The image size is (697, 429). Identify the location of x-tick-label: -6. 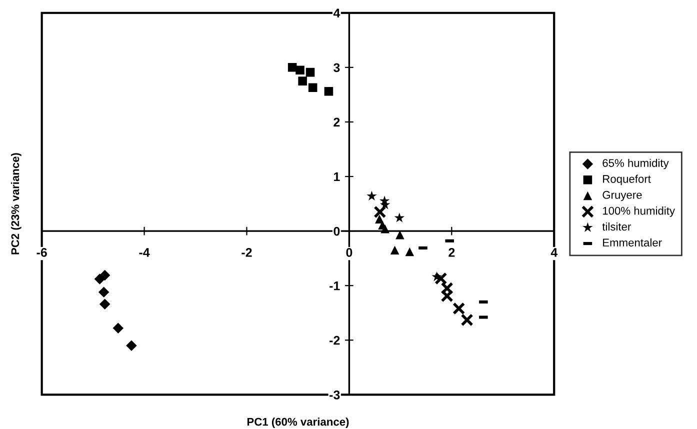
(41, 252).